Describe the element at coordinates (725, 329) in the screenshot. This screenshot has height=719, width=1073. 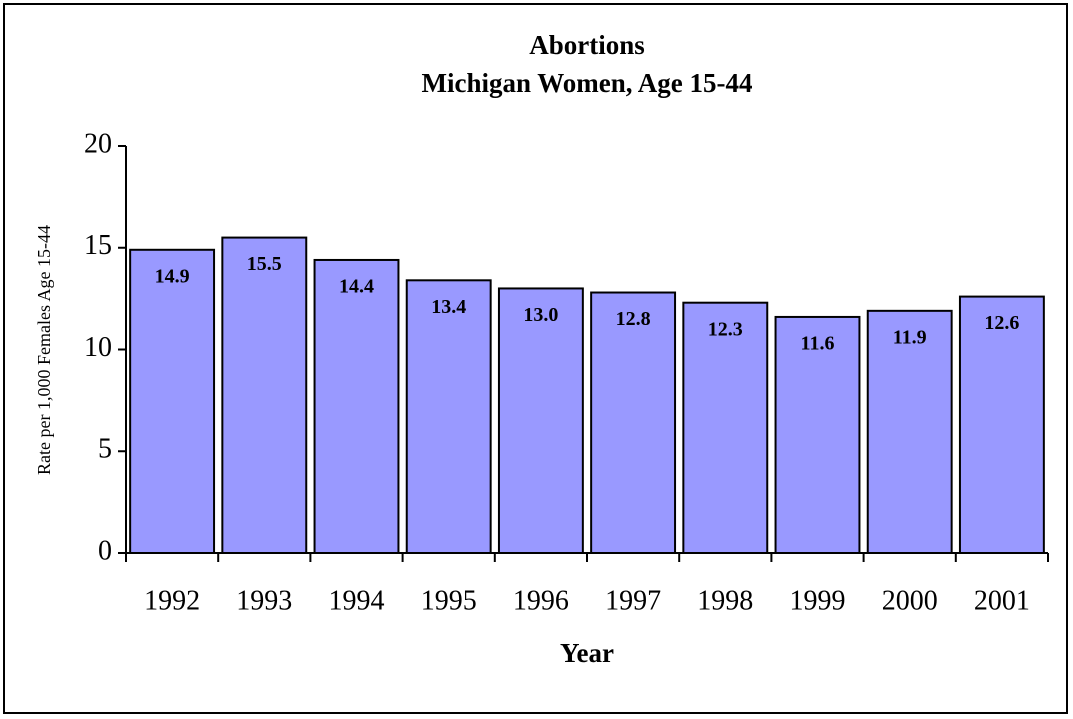
I see `data-label: 12.3` at that location.